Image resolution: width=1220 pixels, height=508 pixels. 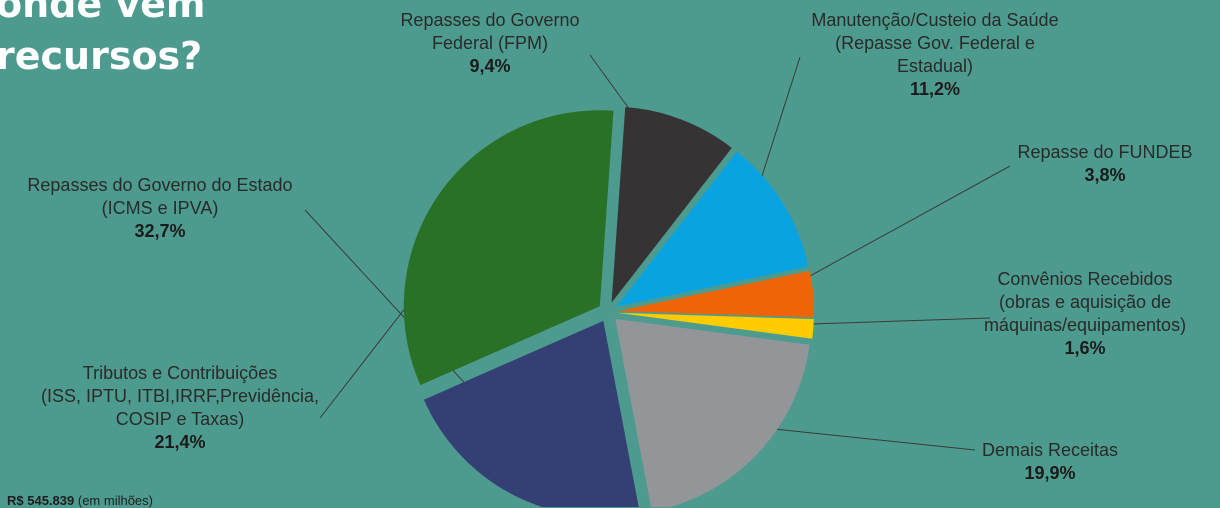 What do you see at coordinates (508, 248) in the screenshot?
I see `pie-slice-estado` at bounding box center [508, 248].